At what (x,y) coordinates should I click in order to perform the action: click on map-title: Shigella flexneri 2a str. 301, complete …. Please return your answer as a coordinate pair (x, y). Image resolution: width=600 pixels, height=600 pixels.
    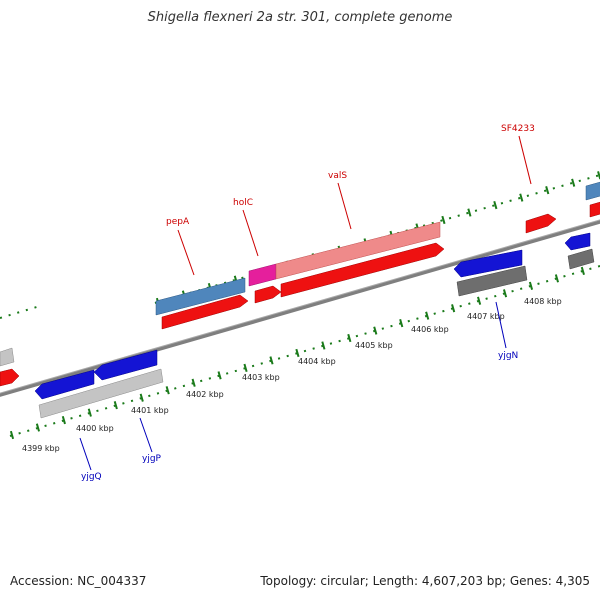
    Looking at the image, I should click on (300, 17).